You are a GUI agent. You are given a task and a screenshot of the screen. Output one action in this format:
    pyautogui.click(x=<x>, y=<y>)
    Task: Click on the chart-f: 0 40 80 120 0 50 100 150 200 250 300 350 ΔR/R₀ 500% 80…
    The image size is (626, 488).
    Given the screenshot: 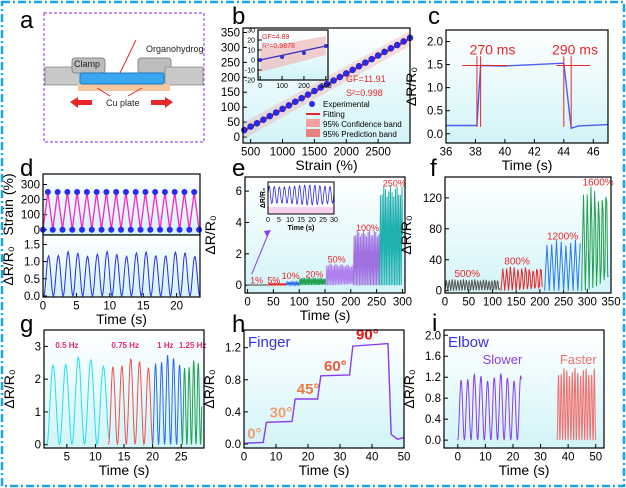 What is the action you would take?
    pyautogui.click(x=509, y=242)
    